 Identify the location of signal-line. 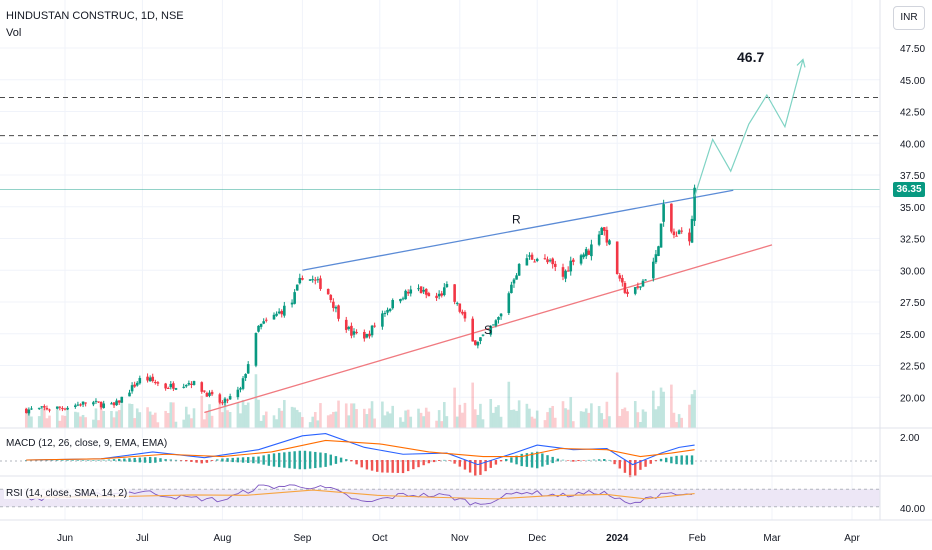
(360, 450).